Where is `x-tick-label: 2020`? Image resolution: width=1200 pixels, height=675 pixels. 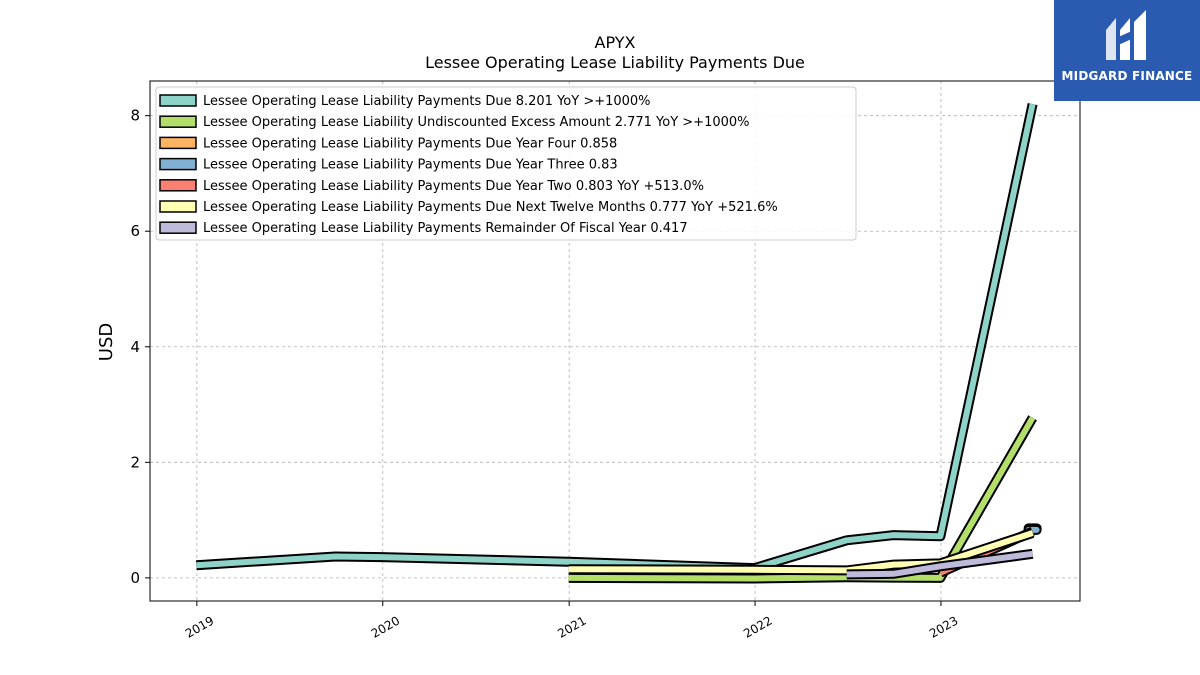 x-tick-label: 2020 is located at coordinates (385, 626).